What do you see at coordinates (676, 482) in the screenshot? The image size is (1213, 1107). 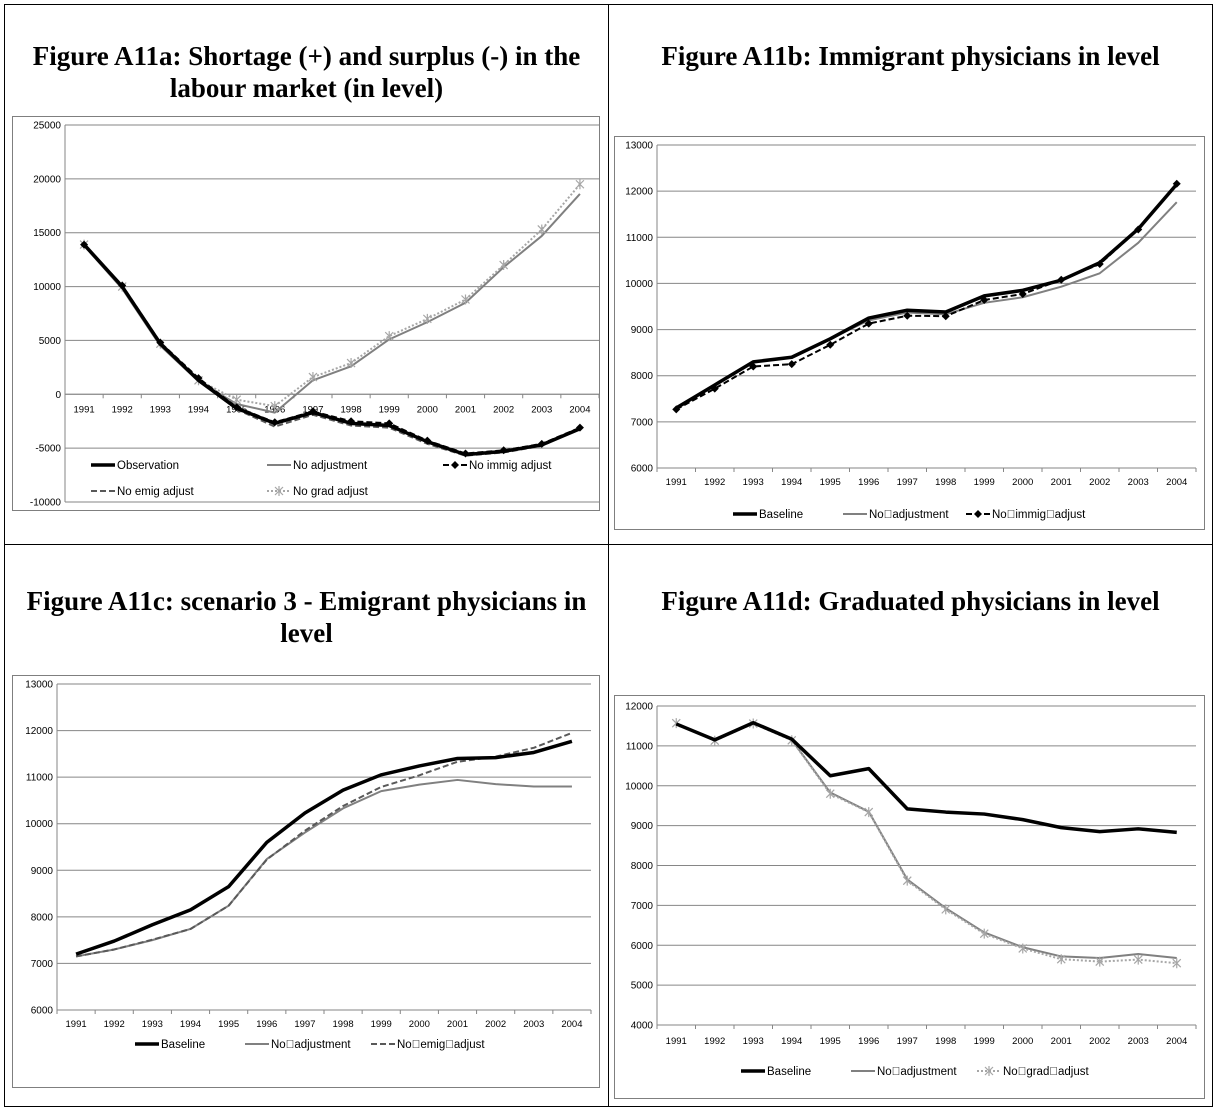 I see `chart-b-xtick-label: 1991` at bounding box center [676, 482].